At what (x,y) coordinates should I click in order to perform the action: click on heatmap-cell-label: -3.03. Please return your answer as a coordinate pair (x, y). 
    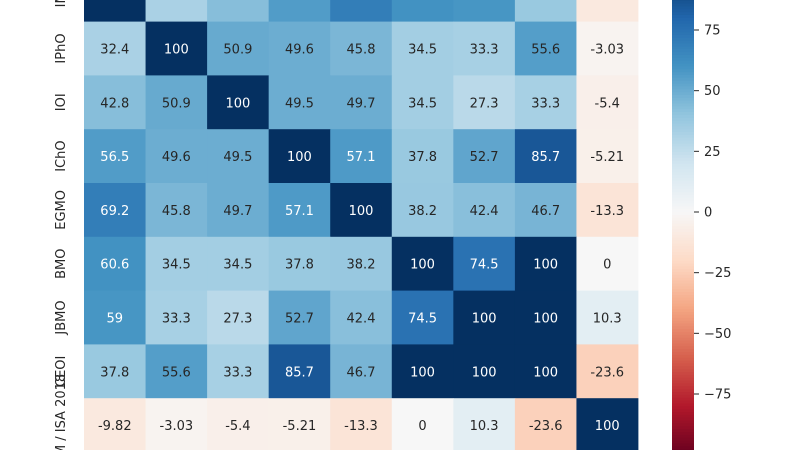
    Looking at the image, I should click on (607, 50).